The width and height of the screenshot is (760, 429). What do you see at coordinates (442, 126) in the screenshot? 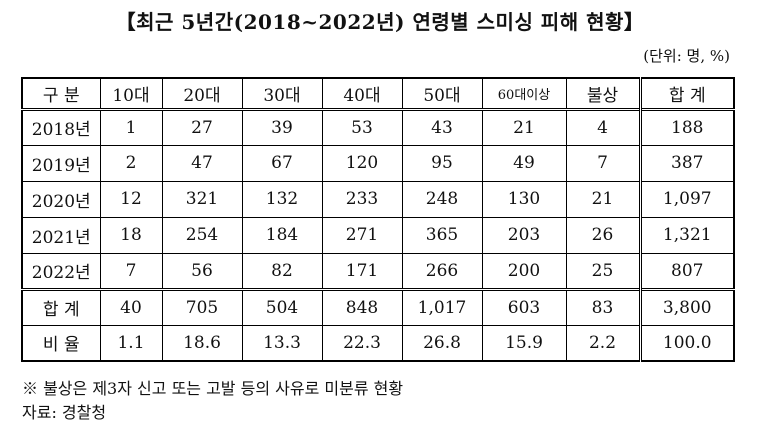
I see `table-cell: 43` at bounding box center [442, 126].